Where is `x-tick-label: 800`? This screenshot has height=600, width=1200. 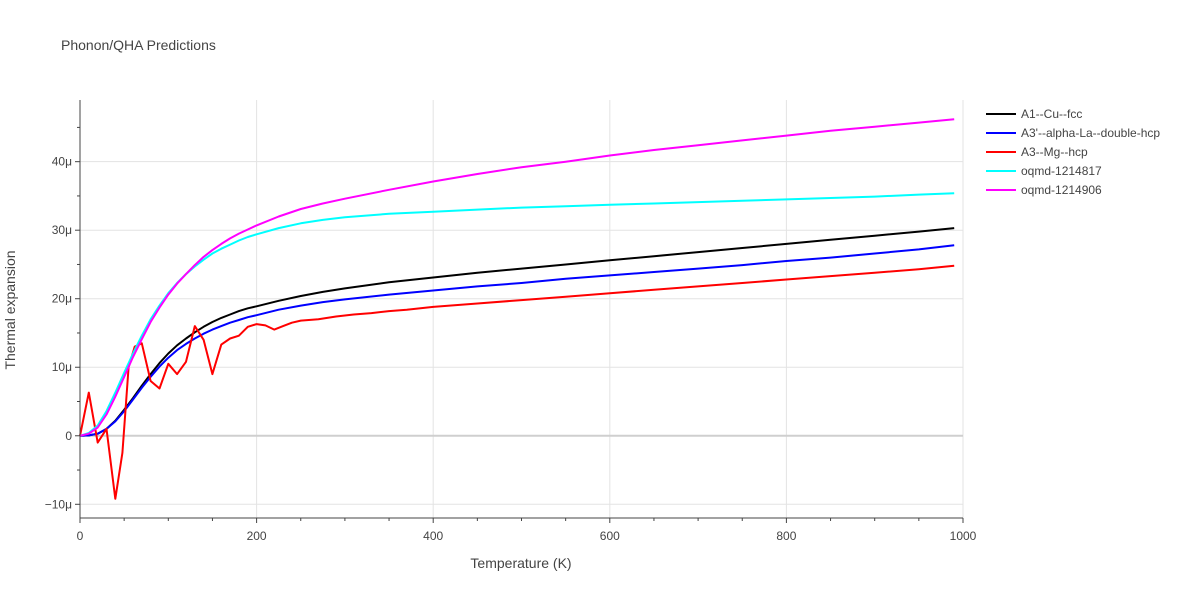 x-tick-label: 800 is located at coordinates (786, 536).